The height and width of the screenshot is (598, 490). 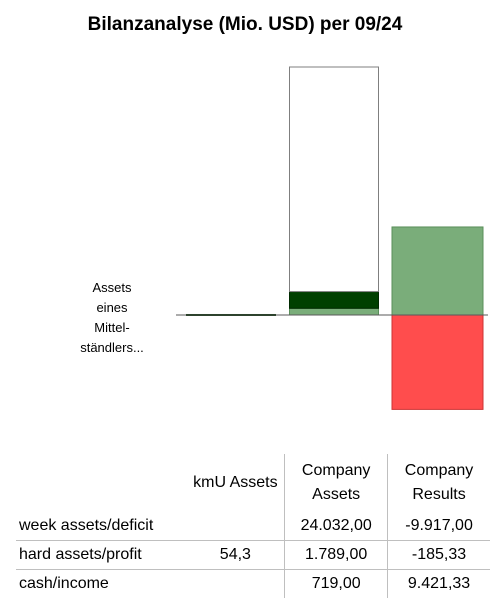 I want to click on table-header-company-results: Company Results, so click(x=439, y=483).